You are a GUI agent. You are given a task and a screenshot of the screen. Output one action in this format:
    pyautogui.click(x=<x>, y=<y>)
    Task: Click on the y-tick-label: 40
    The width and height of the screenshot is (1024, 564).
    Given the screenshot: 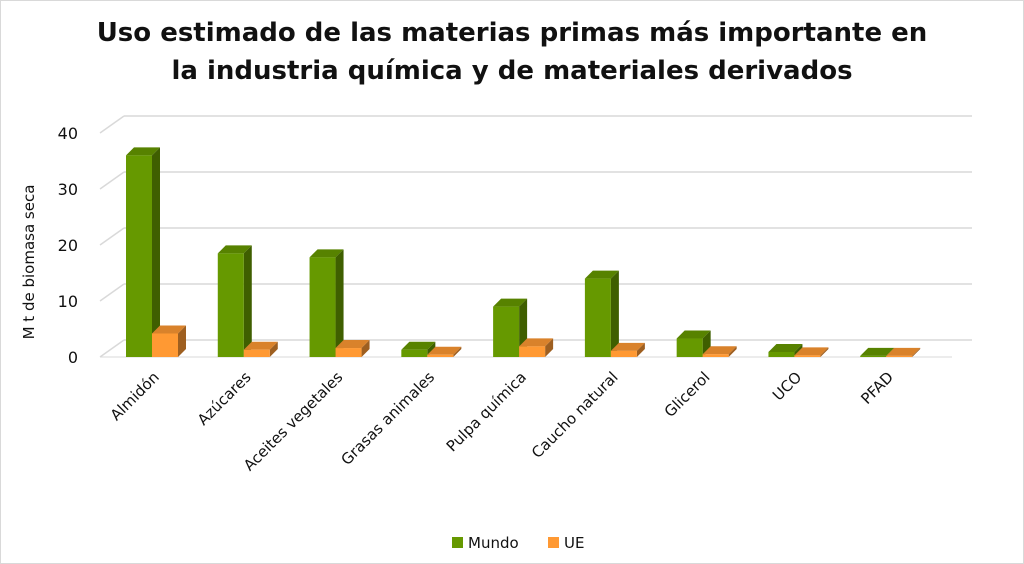 What is the action you would take?
    pyautogui.click(x=68, y=133)
    